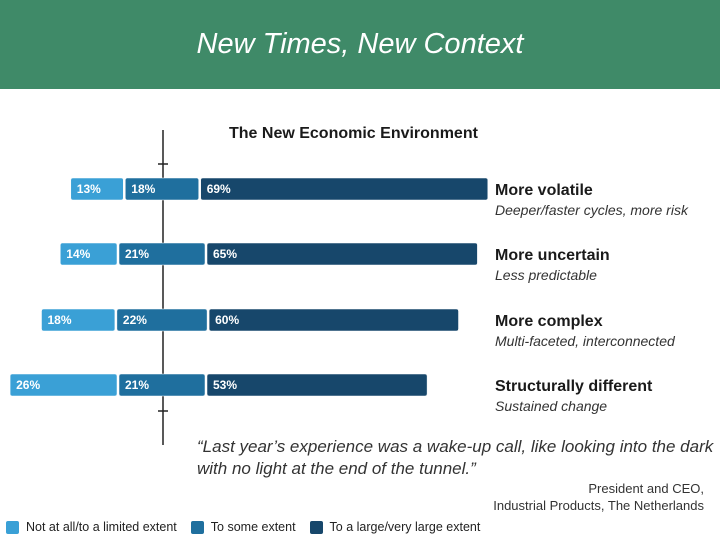 This screenshot has width=720, height=540. I want to click on bar-label-some-extent-4: 21%, so click(137, 385).